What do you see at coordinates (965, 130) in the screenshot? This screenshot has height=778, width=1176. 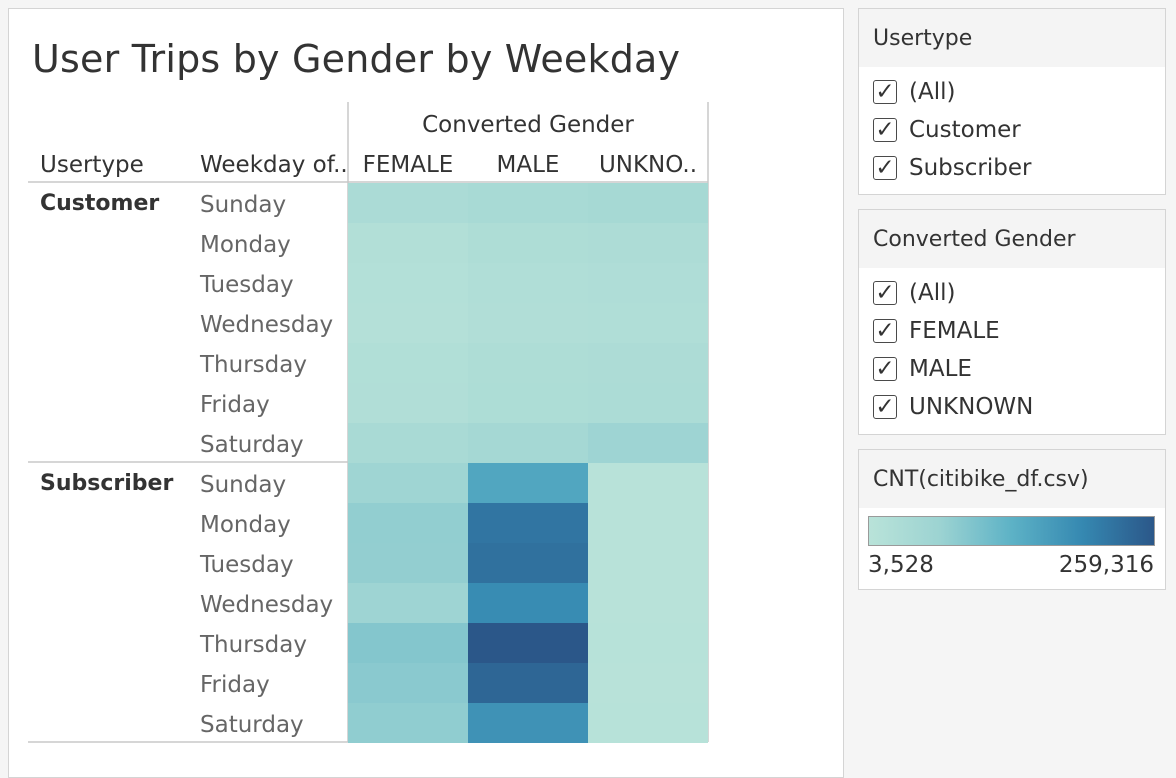 I see `filter-item-label: Customer` at bounding box center [965, 130].